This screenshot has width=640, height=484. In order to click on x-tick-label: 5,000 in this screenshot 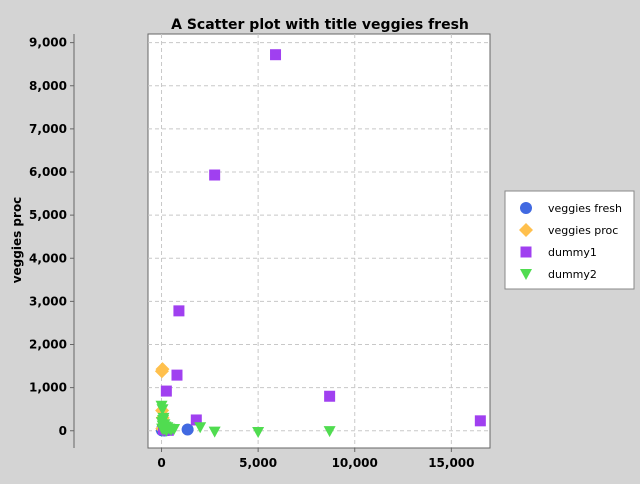, I will do `click(258, 463)`.